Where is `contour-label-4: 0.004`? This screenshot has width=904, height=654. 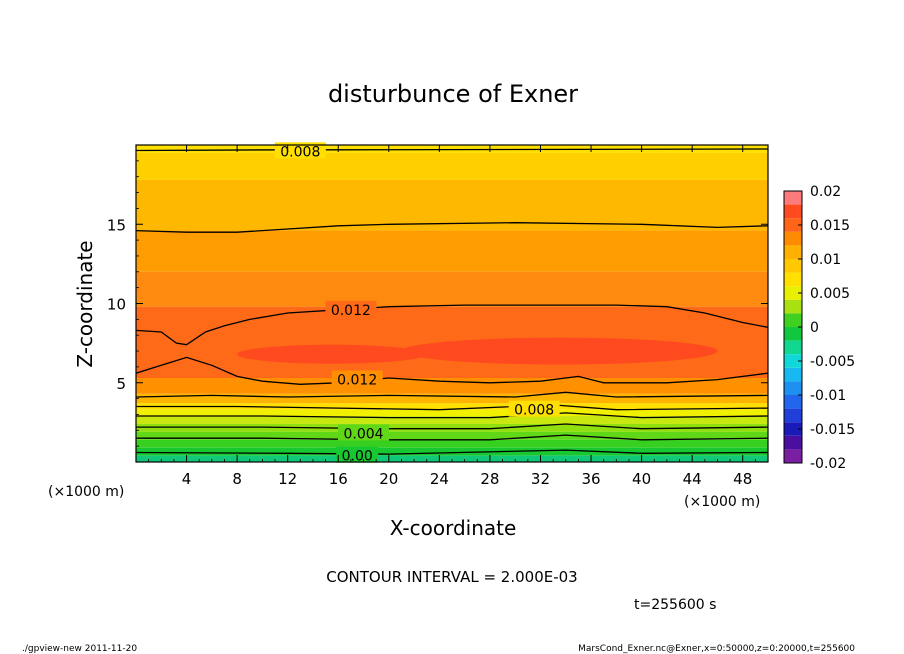
contour-label-4: 0.004 is located at coordinates (364, 433).